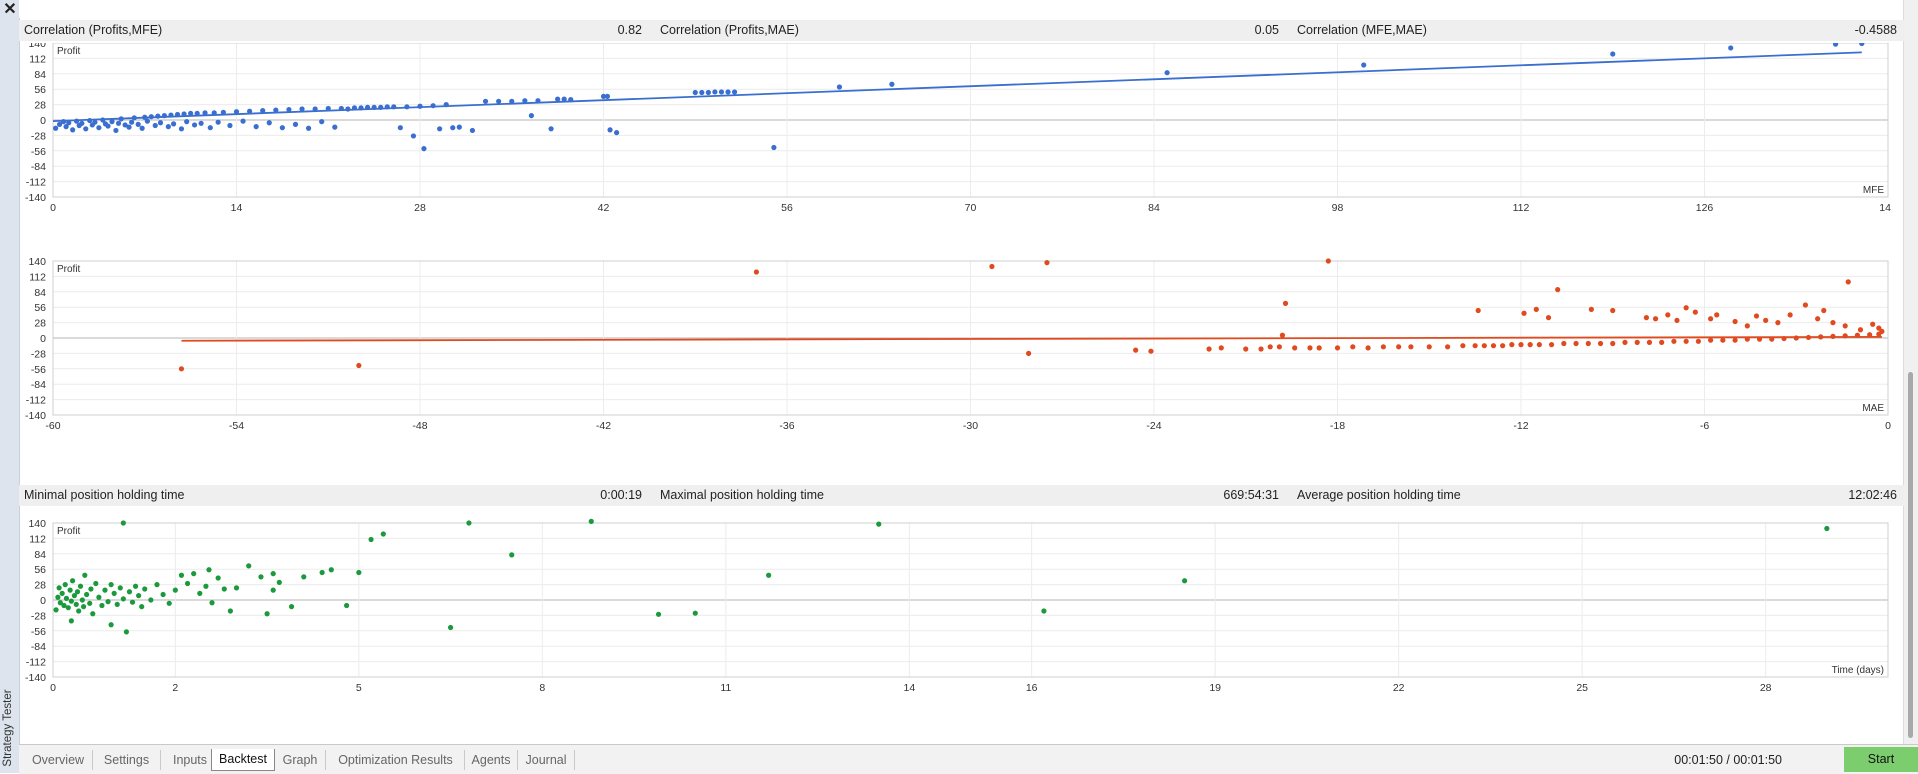  I want to click on close-icon: ✕, so click(10, 9).